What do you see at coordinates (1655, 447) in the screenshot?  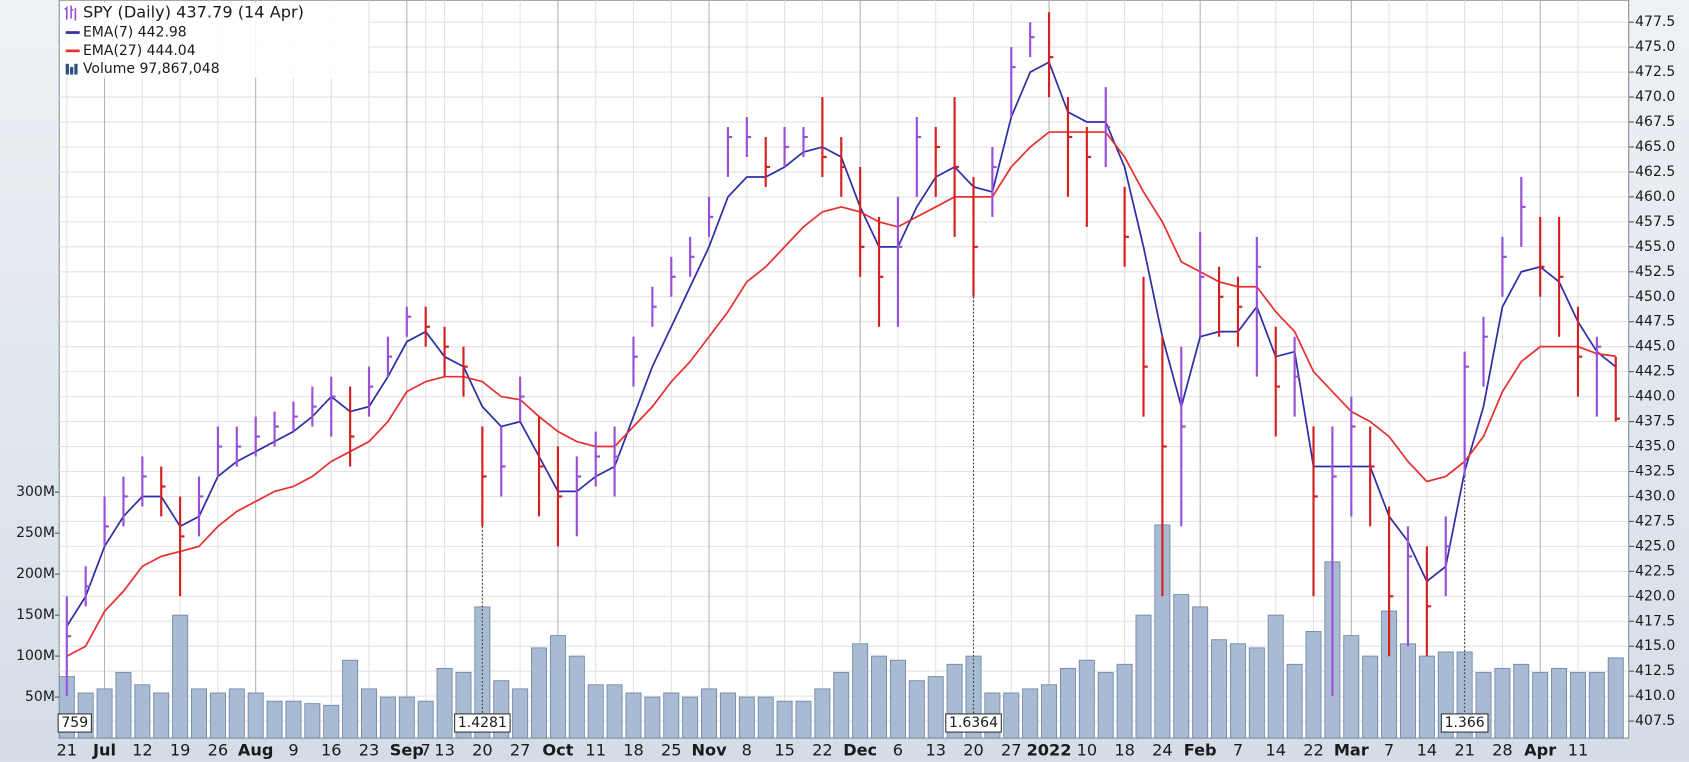 I see `y-tick-label: 435.0` at bounding box center [1655, 447].